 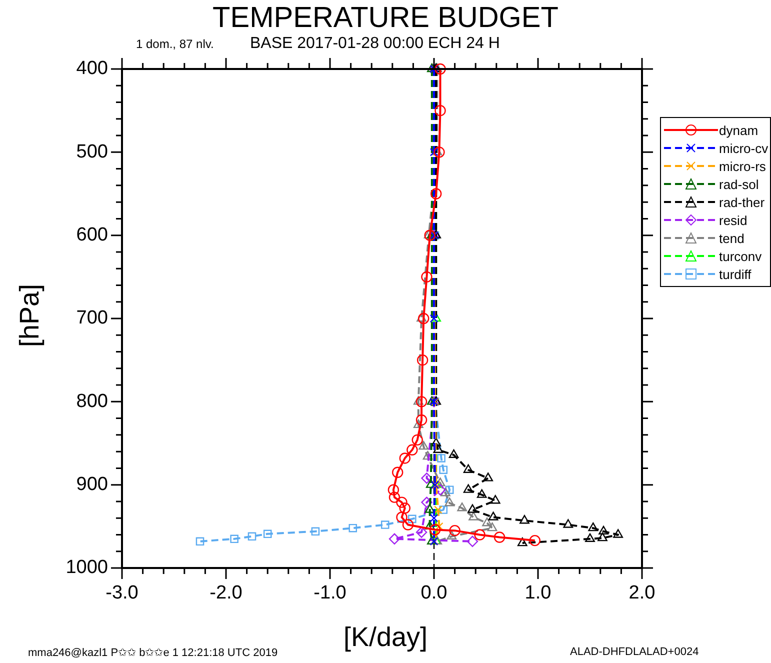 What do you see at coordinates (634, 652) in the screenshot?
I see `text: ALAD-DHFDLALAD+0024` at bounding box center [634, 652].